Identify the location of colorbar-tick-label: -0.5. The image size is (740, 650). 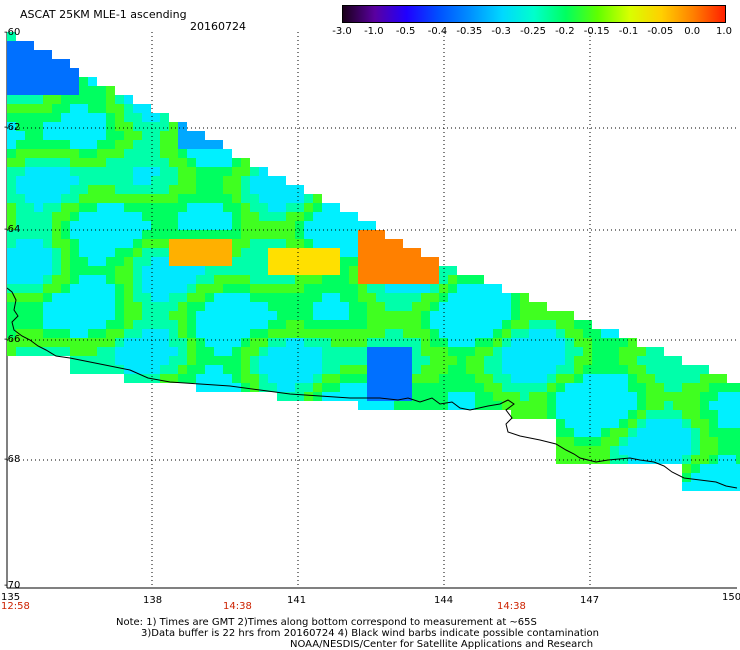
(405, 31).